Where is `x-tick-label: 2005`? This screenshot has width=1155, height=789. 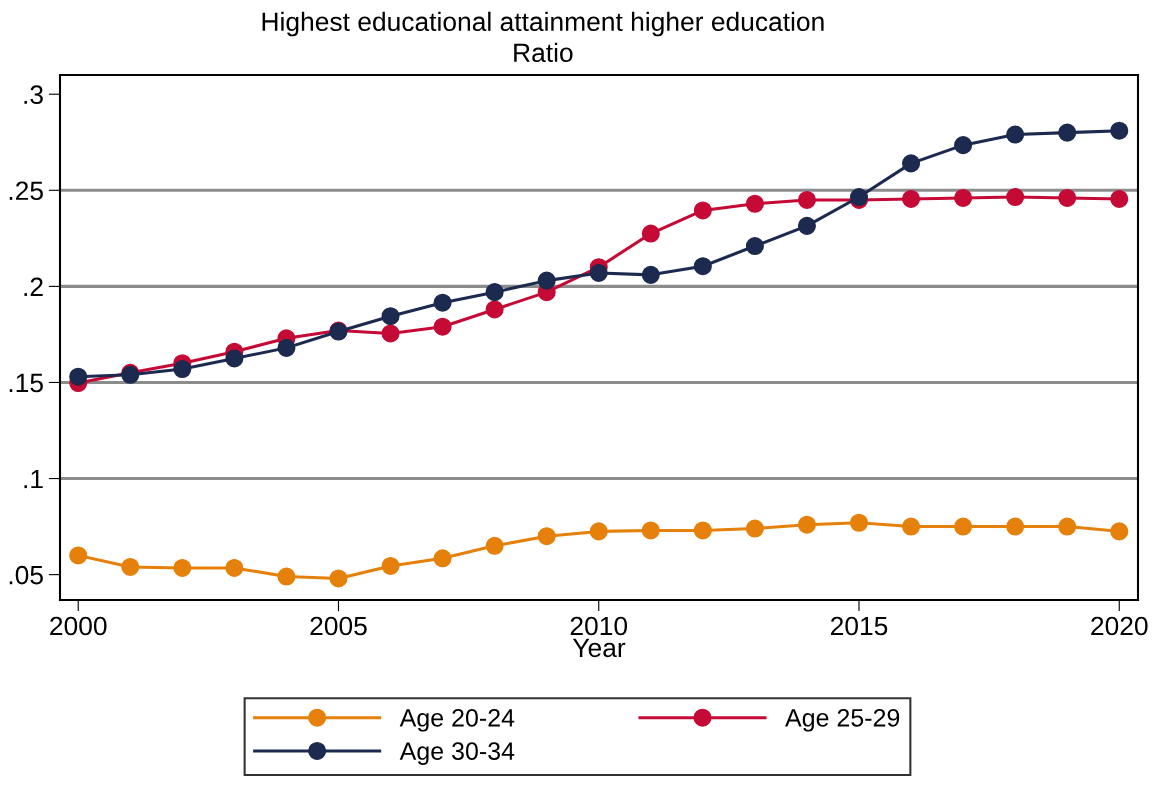 x-tick-label: 2005 is located at coordinates (338, 626).